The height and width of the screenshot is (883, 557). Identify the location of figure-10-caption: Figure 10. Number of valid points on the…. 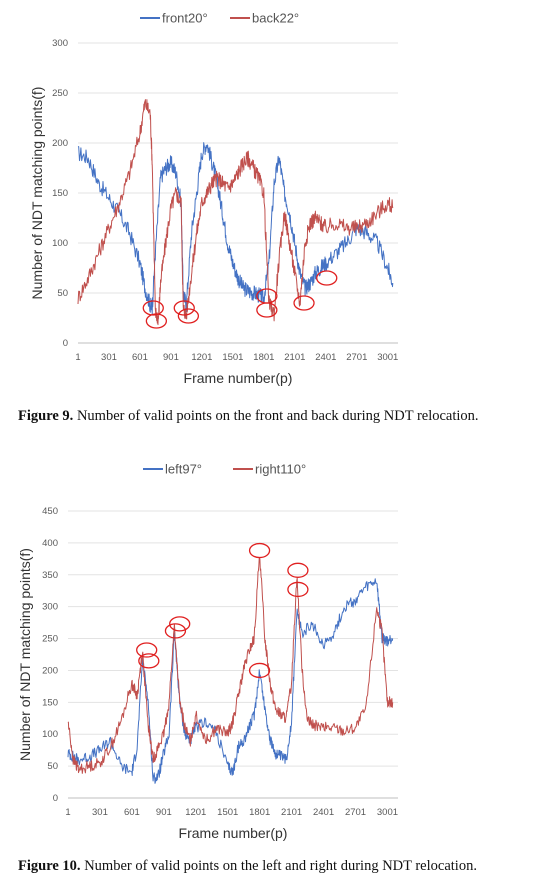
(283, 866).